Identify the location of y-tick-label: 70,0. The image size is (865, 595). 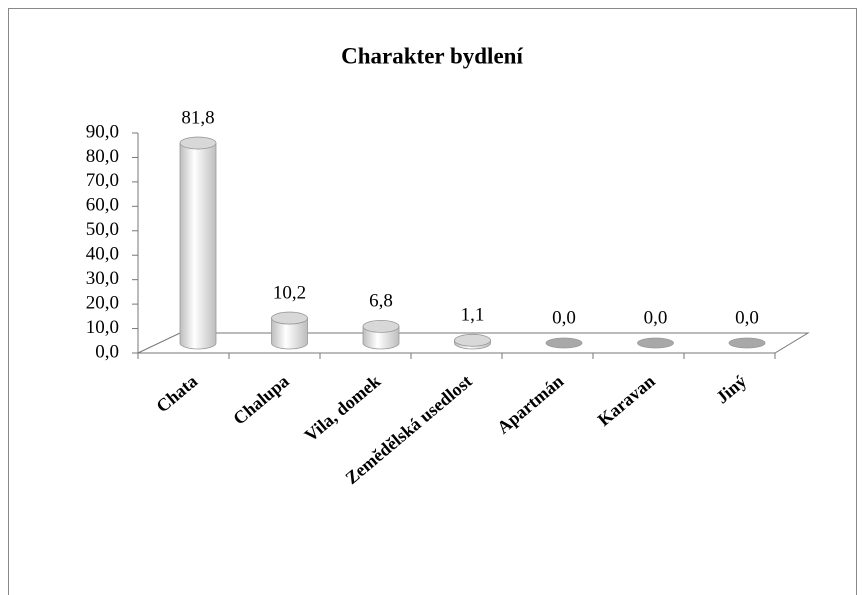
(102, 180).